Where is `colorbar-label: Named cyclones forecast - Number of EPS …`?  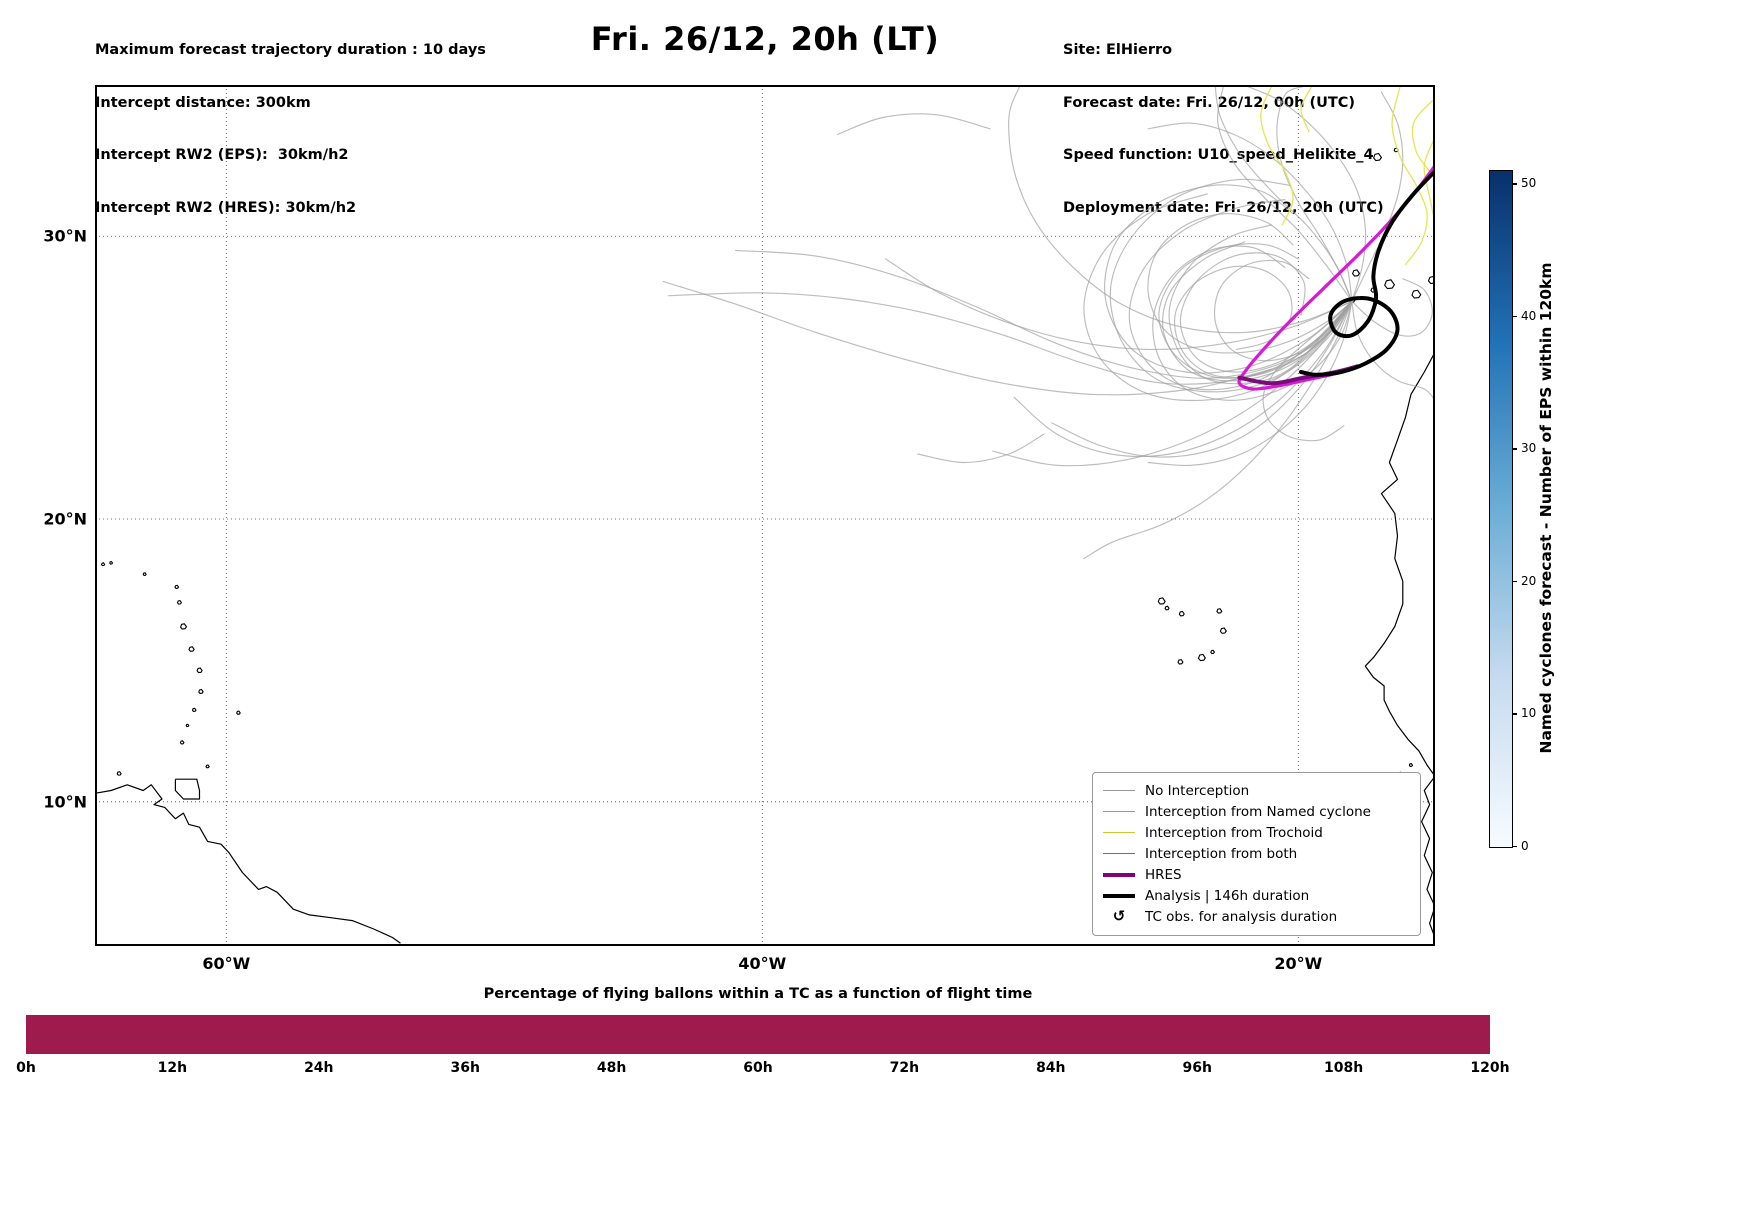
colorbar-label: Named cyclones forecast - Number of EPS … is located at coordinates (1546, 508).